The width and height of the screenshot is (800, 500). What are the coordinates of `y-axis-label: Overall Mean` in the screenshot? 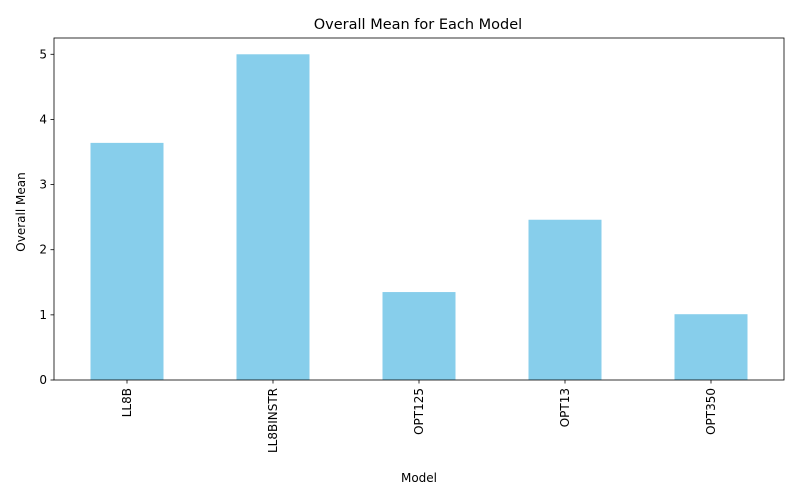 It's located at (21, 211).